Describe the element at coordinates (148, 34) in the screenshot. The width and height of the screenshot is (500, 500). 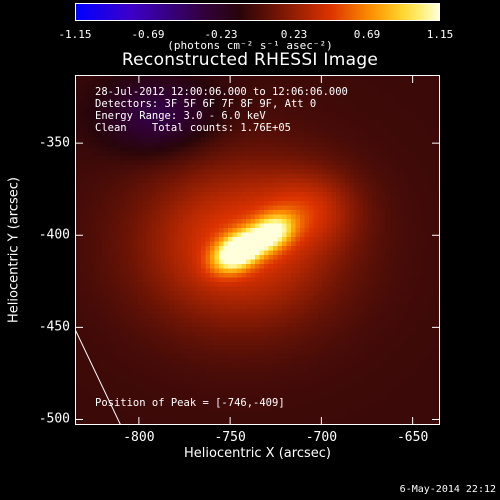
I see `colorbar-tick-label: -0.69` at that location.